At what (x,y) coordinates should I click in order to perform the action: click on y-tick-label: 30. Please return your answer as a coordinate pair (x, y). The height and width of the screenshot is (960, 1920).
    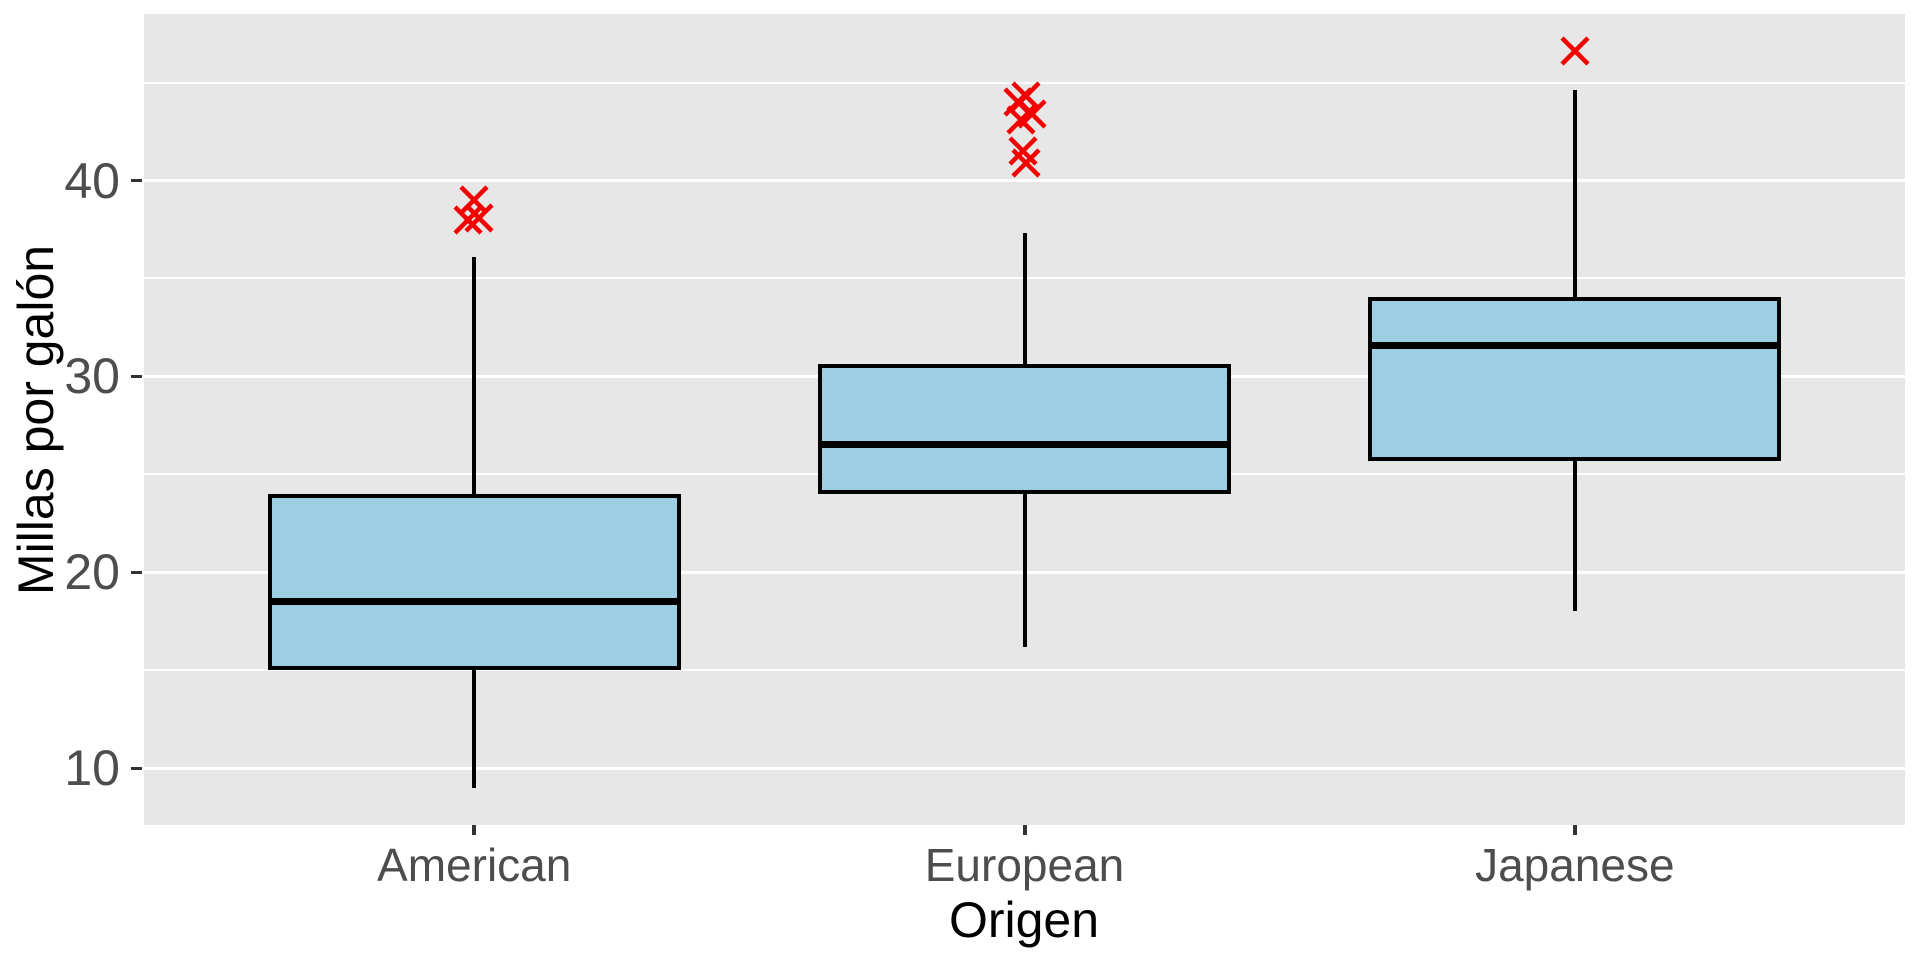
    Looking at the image, I should click on (92, 376).